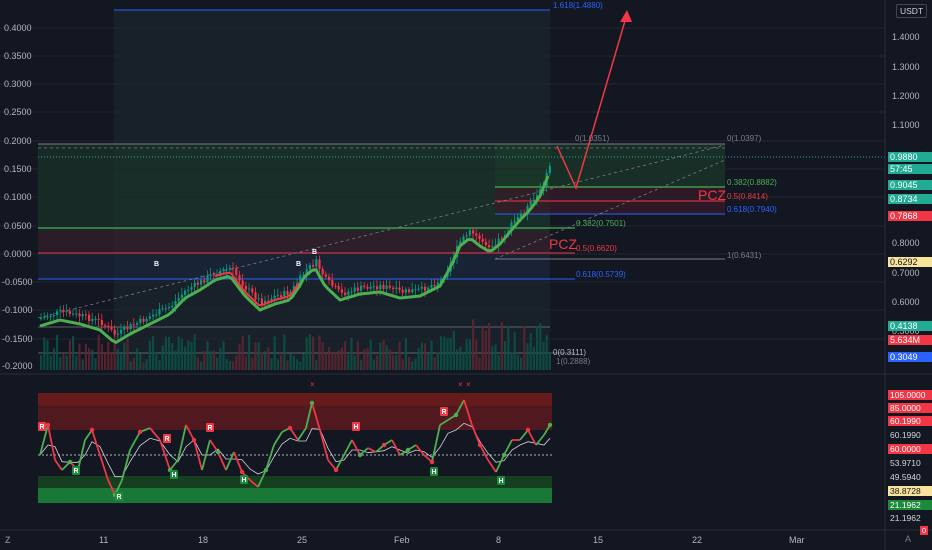  What do you see at coordinates (905, 518) in the screenshot?
I see `osc-tick: 21.1962` at bounding box center [905, 518].